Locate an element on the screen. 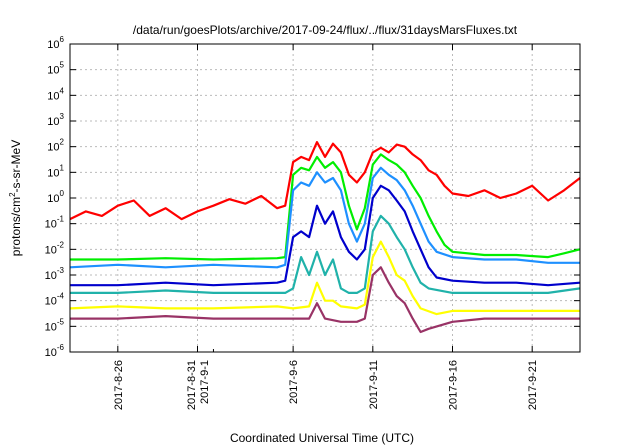 The width and height of the screenshot is (640, 448). y-tick-label: 10⁻⁵ is located at coordinates (55, 325).